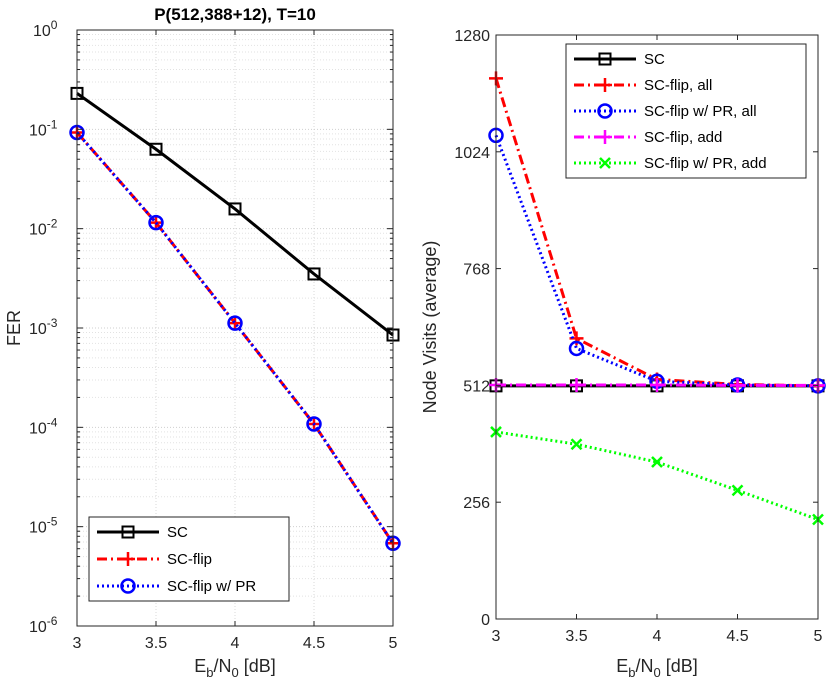 The height and width of the screenshot is (688, 830). I want to click on fer-y-tick-label-5: 10⁻⁴, so click(43, 426).